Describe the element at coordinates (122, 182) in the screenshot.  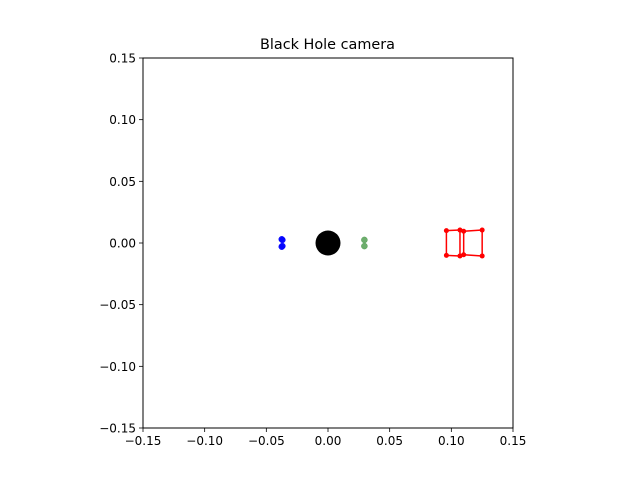
I see `y-tick-label: 0.05` at that location.